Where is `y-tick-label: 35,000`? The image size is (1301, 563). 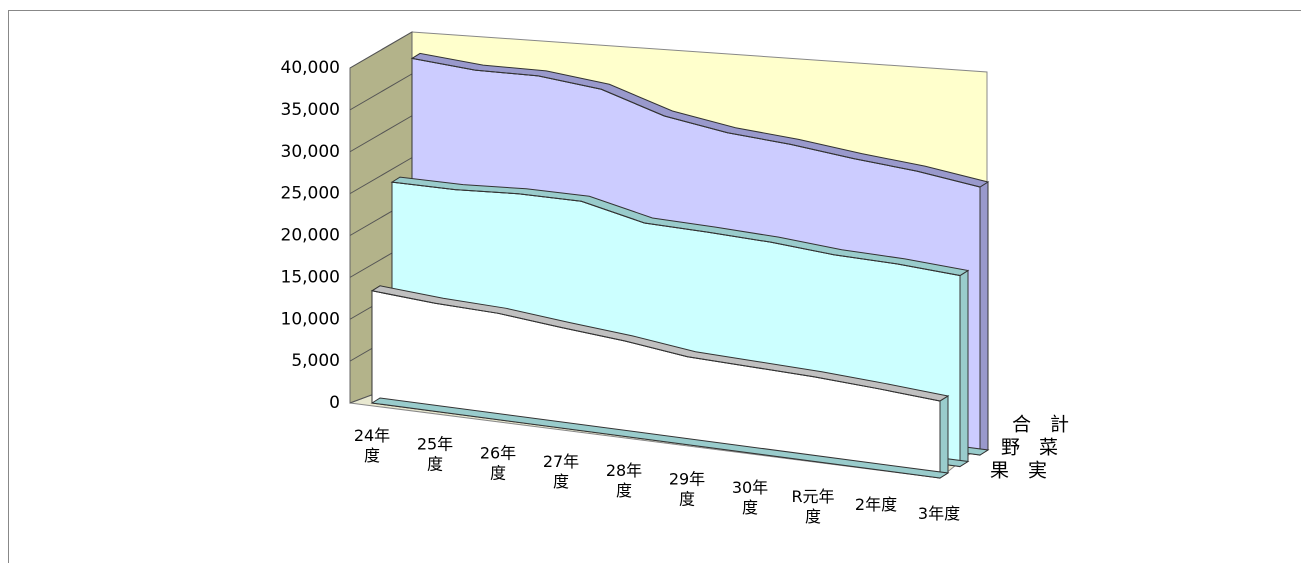 y-tick-label: 35,000 is located at coordinates (310, 110).